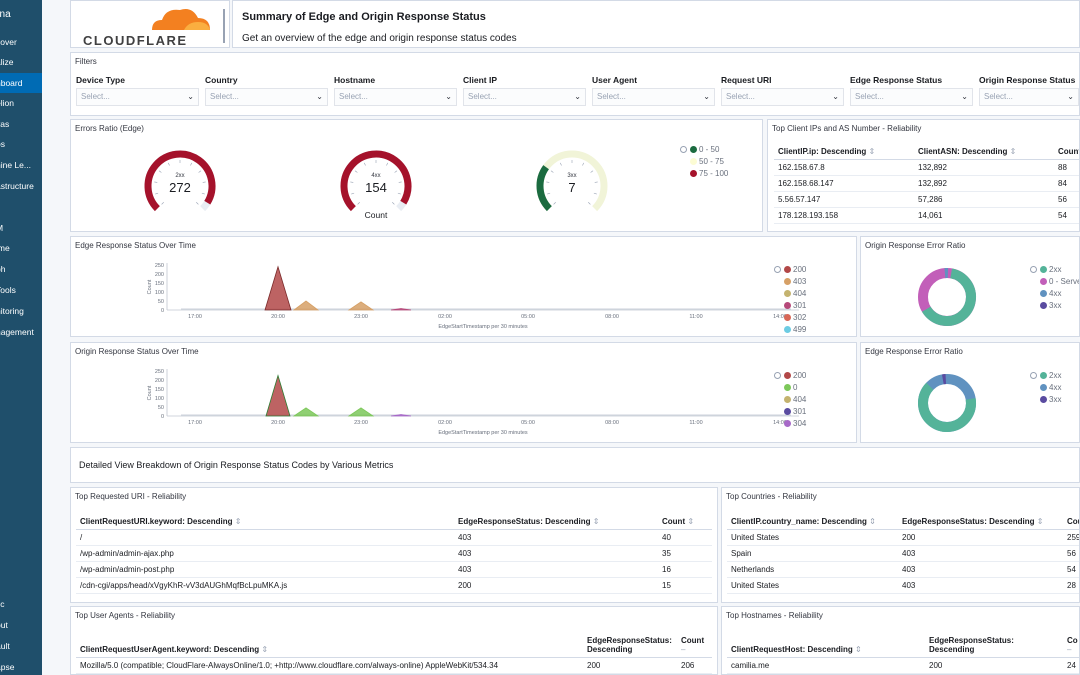 This screenshot has height=675, width=1080. I want to click on filter-device-type: Device Type Select... ⌄, so click(137, 90).